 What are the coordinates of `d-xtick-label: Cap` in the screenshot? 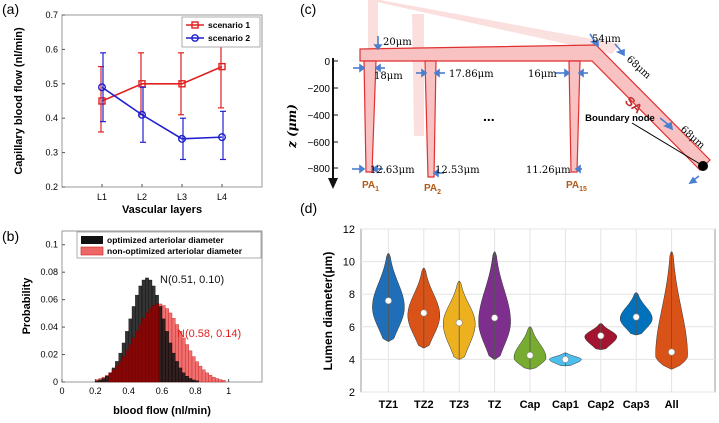 It's located at (530, 405).